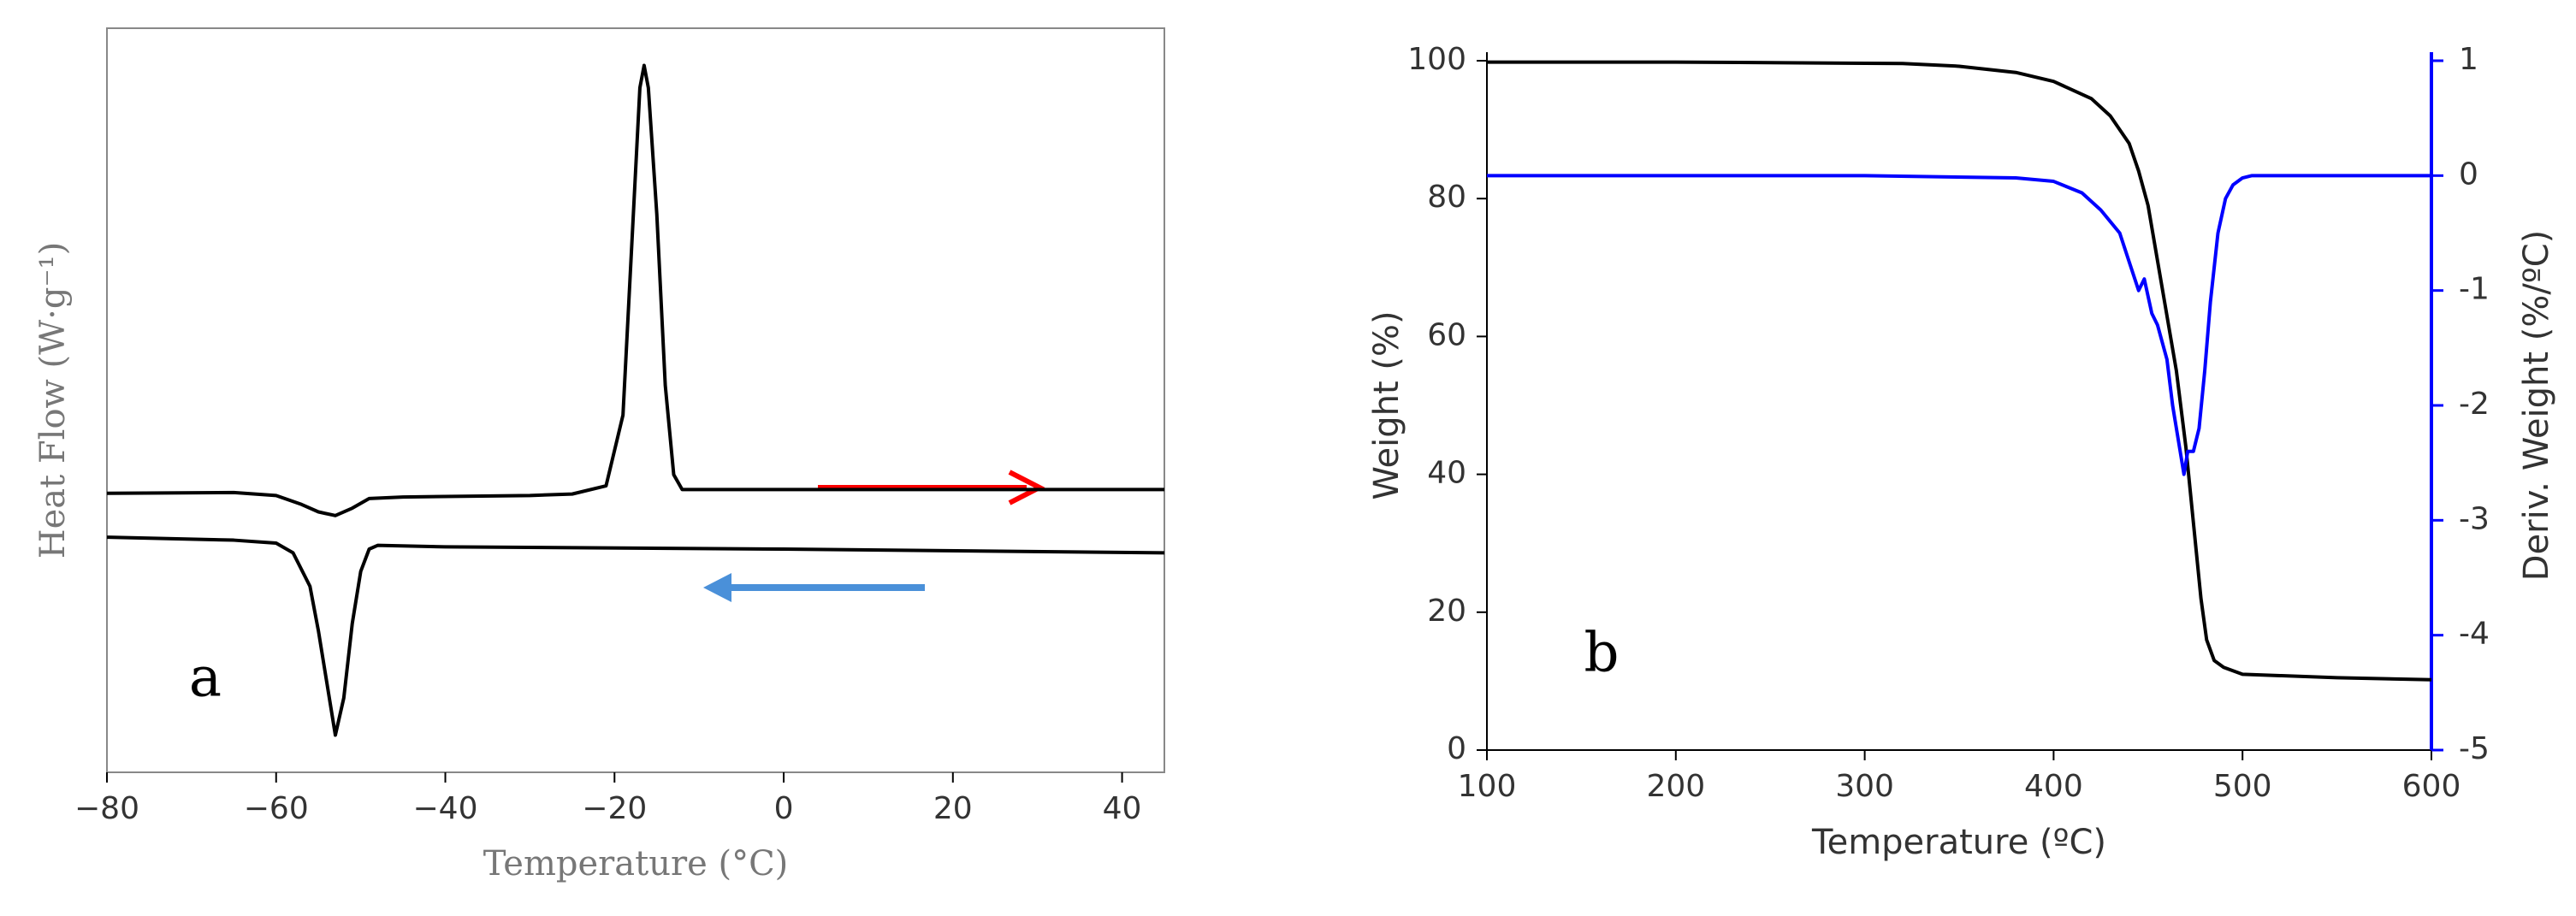 The image size is (2576, 916). What do you see at coordinates (636, 863) in the screenshot?
I see `x-axis-label: Temperature (°C)` at bounding box center [636, 863].